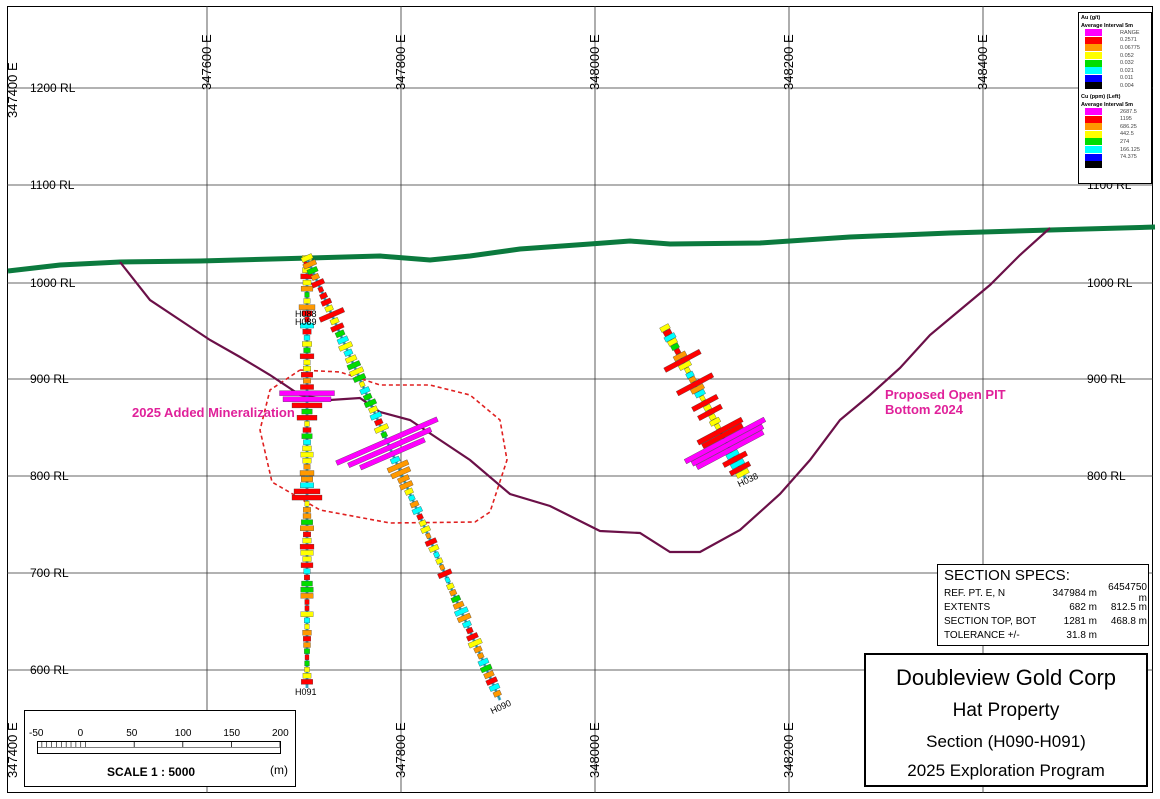 The width and height of the screenshot is (1160, 799). Describe the element at coordinates (1115, 134) in the screenshot. I see `legend-swatch-row: 442.5` at that location.